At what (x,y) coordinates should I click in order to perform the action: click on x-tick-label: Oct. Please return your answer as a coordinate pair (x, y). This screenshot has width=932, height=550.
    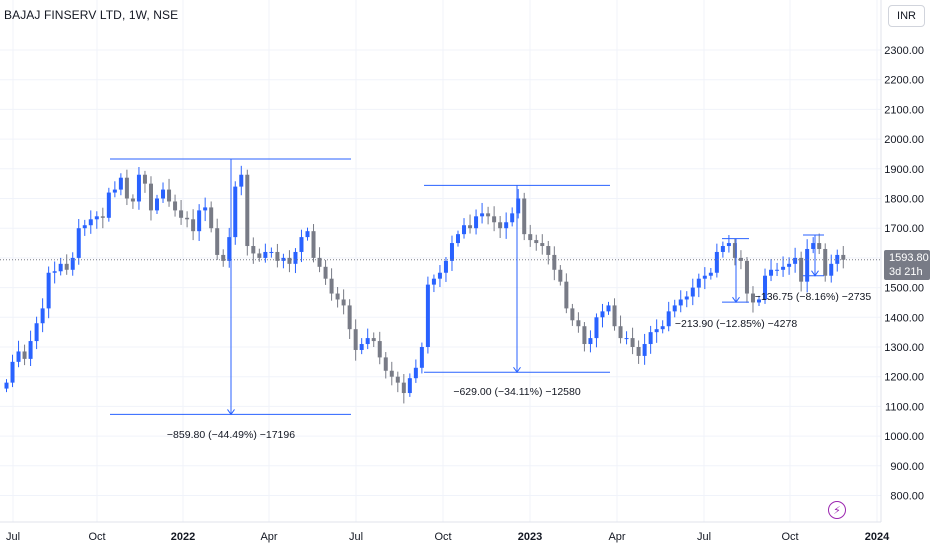
    Looking at the image, I should click on (789, 537).